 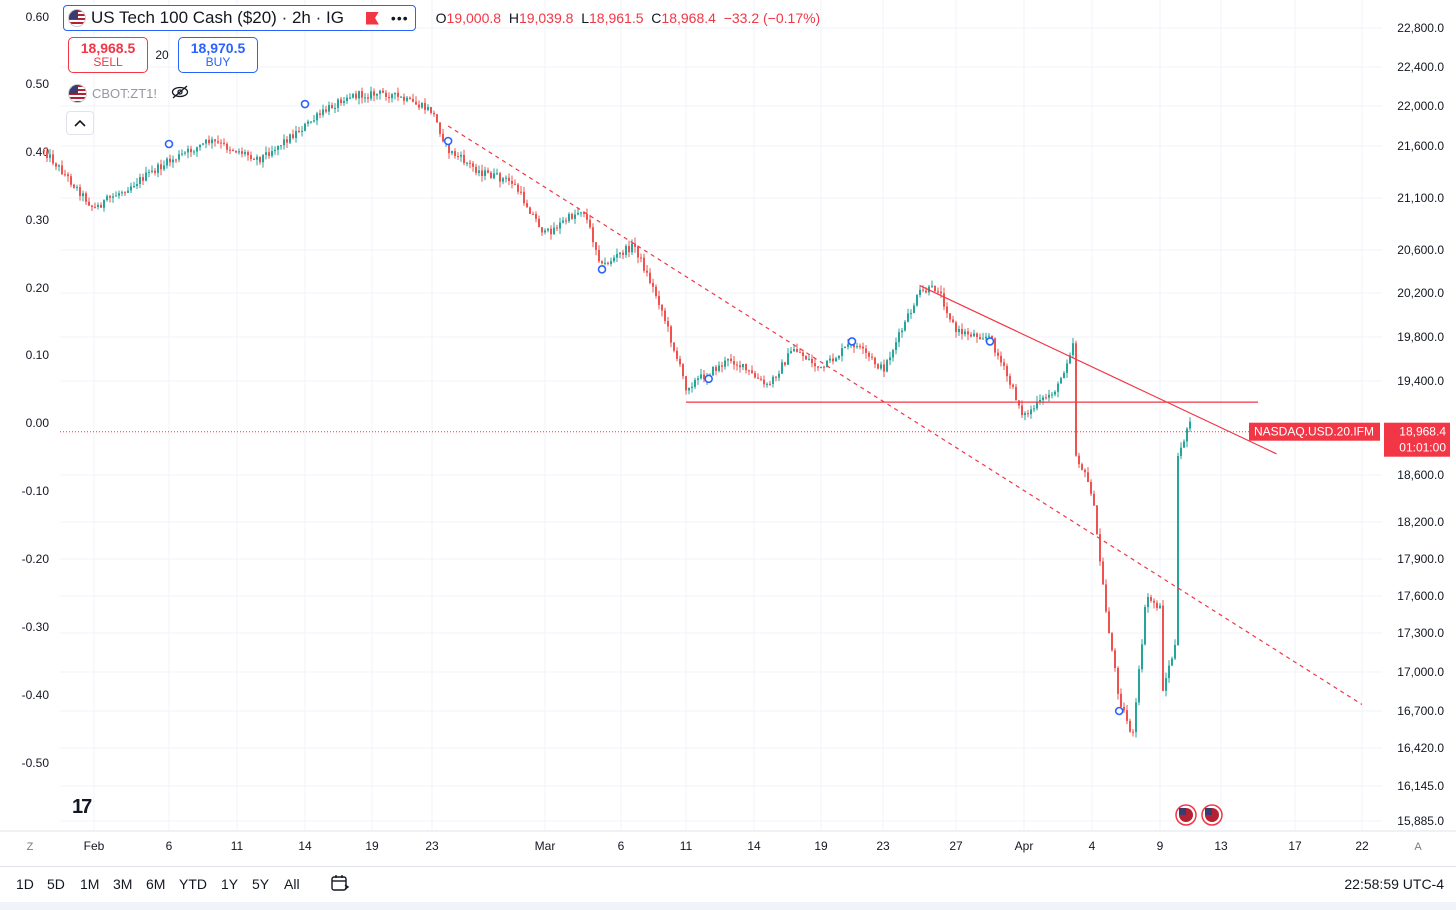 I want to click on page-scrollbar, so click(x=728, y=906).